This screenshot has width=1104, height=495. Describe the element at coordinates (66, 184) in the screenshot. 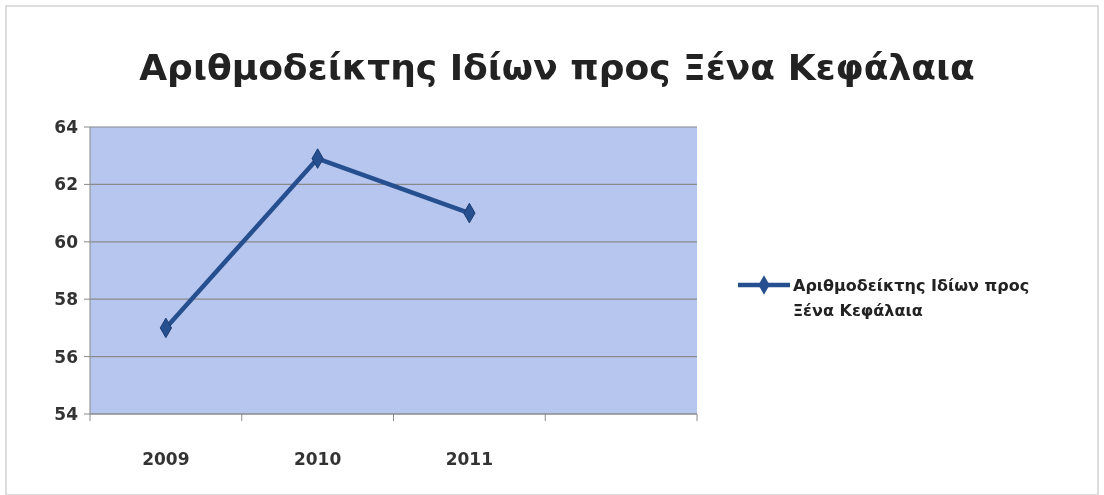

I see `y-tick-label: 62` at that location.